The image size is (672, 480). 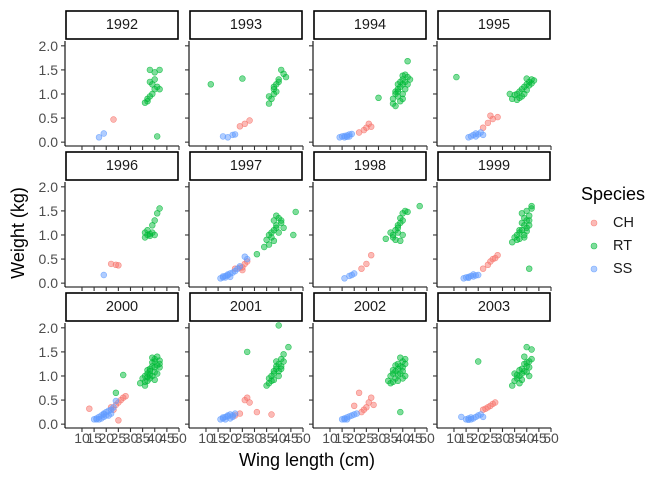 What do you see at coordinates (622, 246) in the screenshot?
I see `legend-label-rt: RT` at bounding box center [622, 246].